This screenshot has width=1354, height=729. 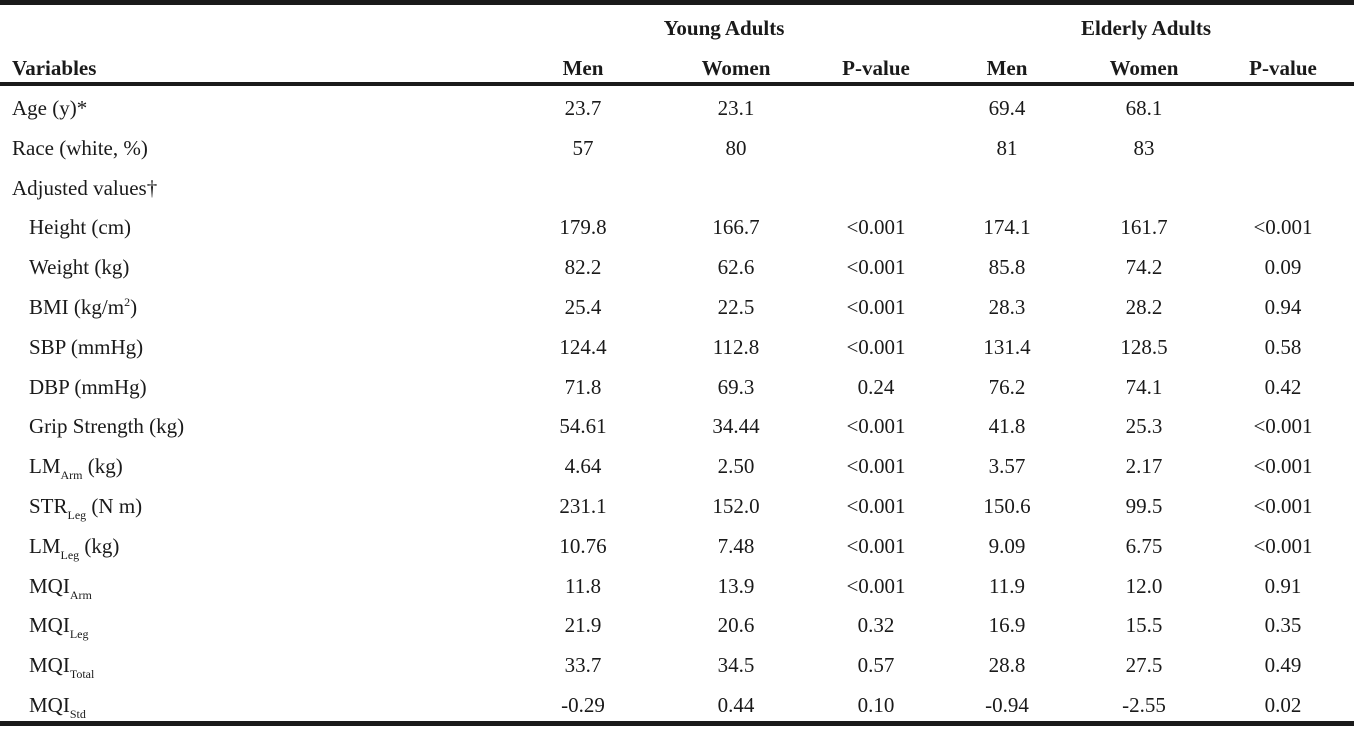 What do you see at coordinates (736, 546) in the screenshot?
I see `cell-young-women: 7.48` at bounding box center [736, 546].